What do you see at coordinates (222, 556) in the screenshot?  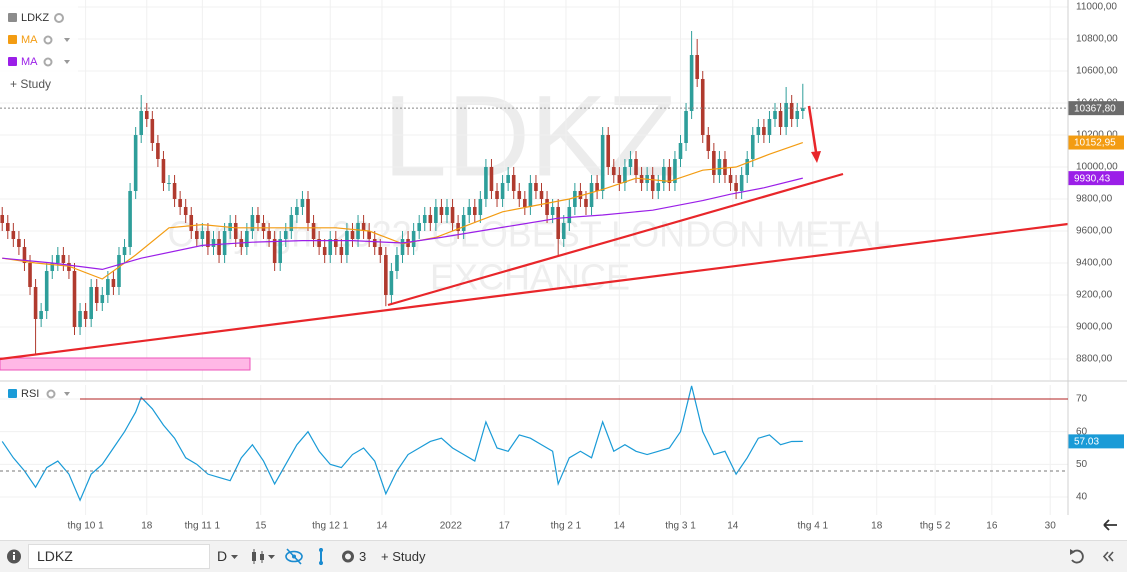 I see `period-select: D` at bounding box center [222, 556].